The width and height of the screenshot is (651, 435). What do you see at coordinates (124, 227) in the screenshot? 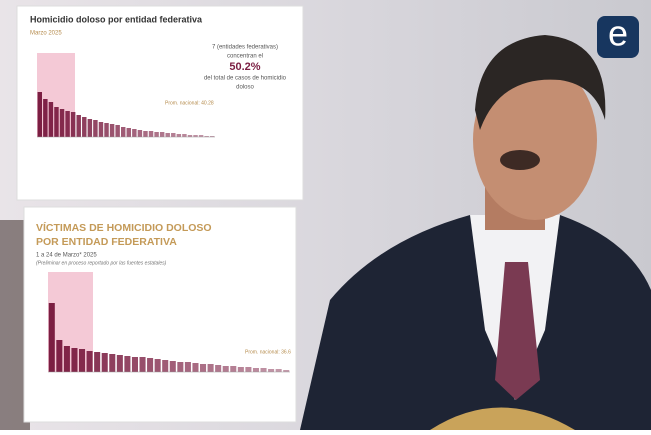
I see `panel-title: VÍCTIMAS DE HOMICIDIO DOLOSO` at bounding box center [124, 227].